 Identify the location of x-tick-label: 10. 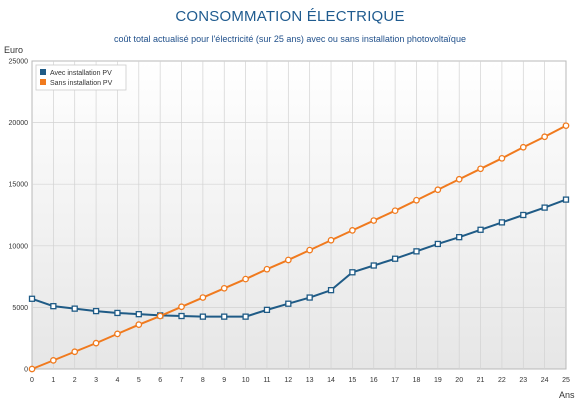
(246, 380).